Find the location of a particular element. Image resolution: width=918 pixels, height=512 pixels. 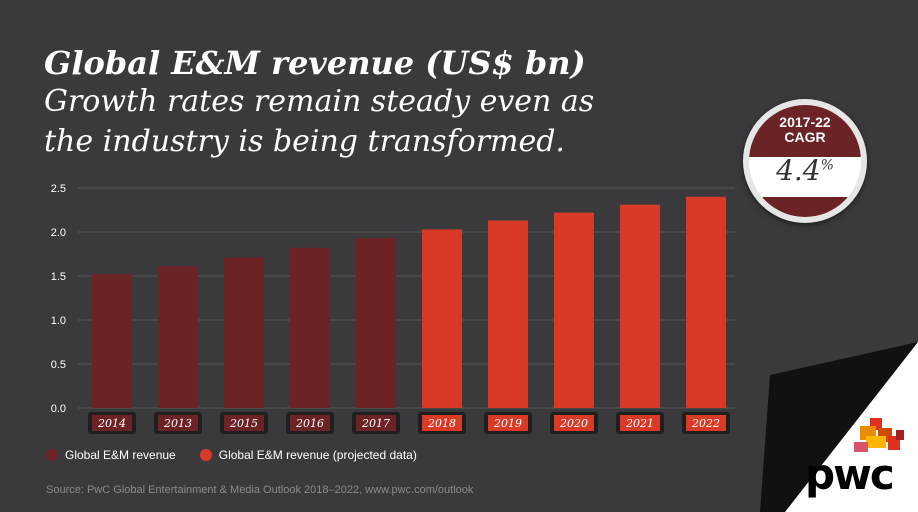

x-tick-label: 2013 is located at coordinates (177, 423).